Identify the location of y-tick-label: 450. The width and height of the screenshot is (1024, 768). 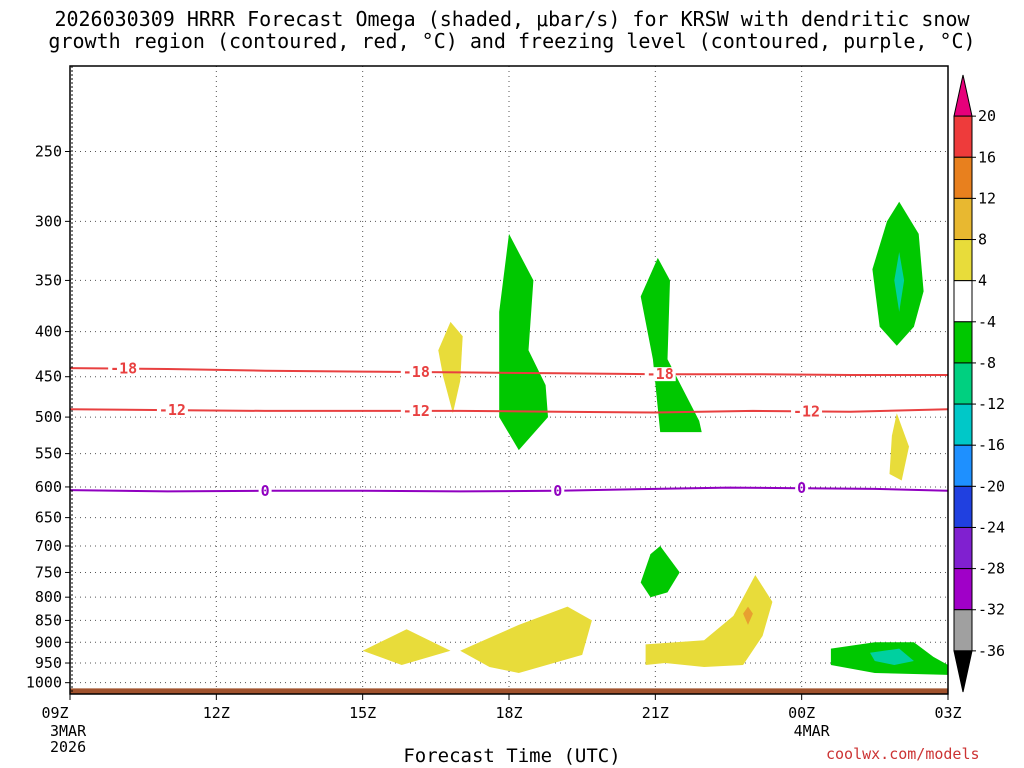
(48, 377).